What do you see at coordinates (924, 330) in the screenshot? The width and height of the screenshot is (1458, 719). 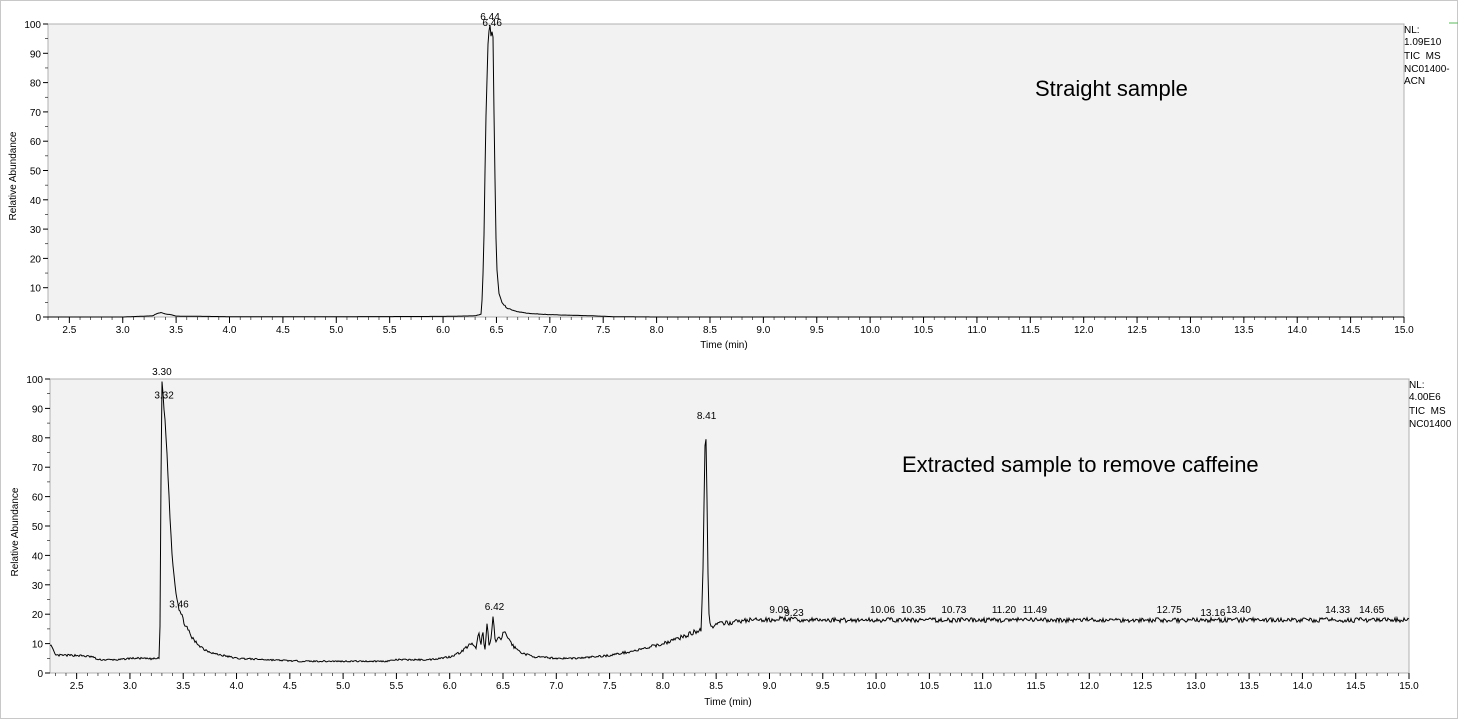 I see `x-tick-label: 10.5` at bounding box center [924, 330].